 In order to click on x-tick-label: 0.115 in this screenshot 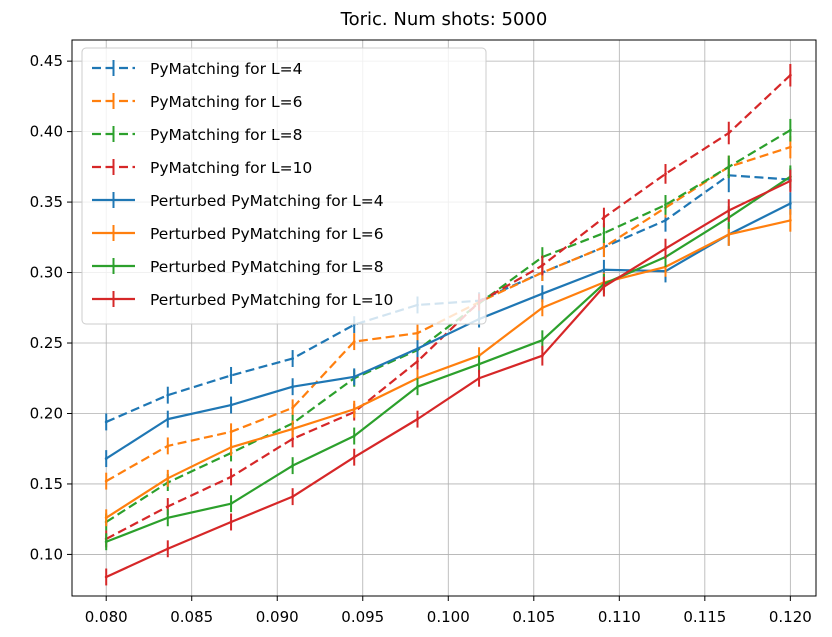, I will do `click(704, 617)`.